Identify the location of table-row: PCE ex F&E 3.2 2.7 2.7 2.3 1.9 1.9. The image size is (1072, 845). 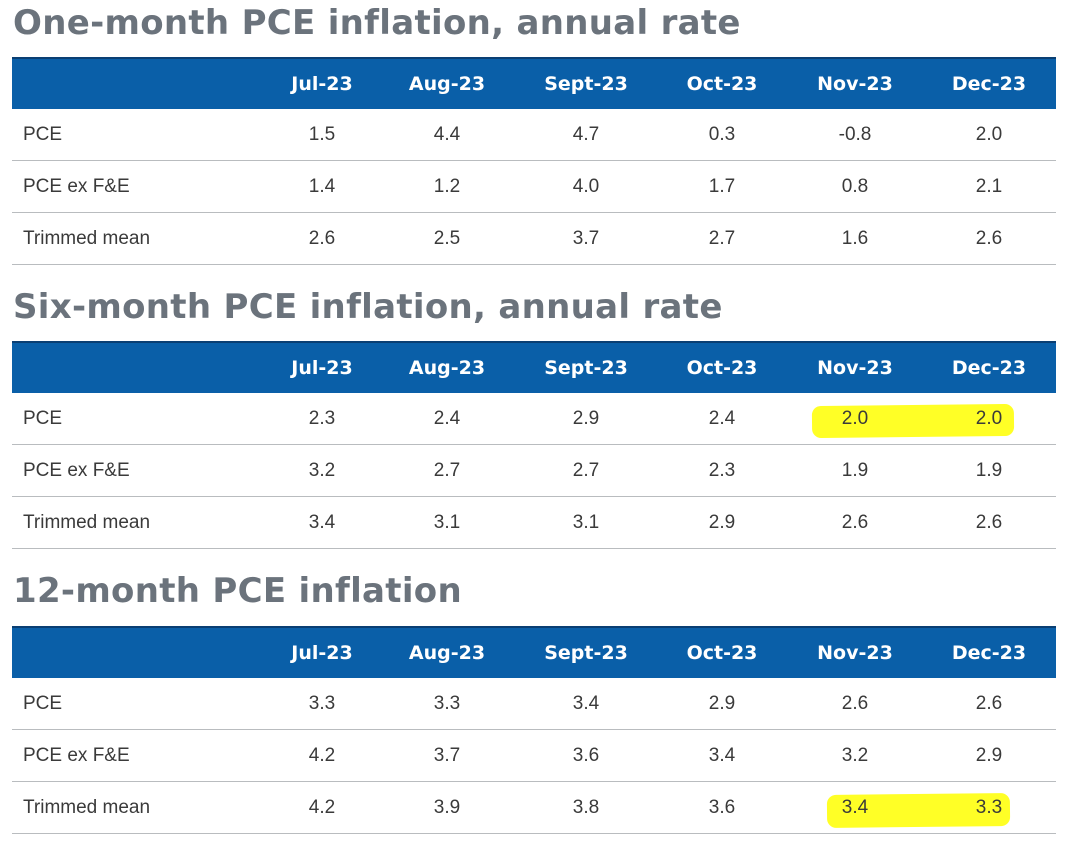
(534, 471).